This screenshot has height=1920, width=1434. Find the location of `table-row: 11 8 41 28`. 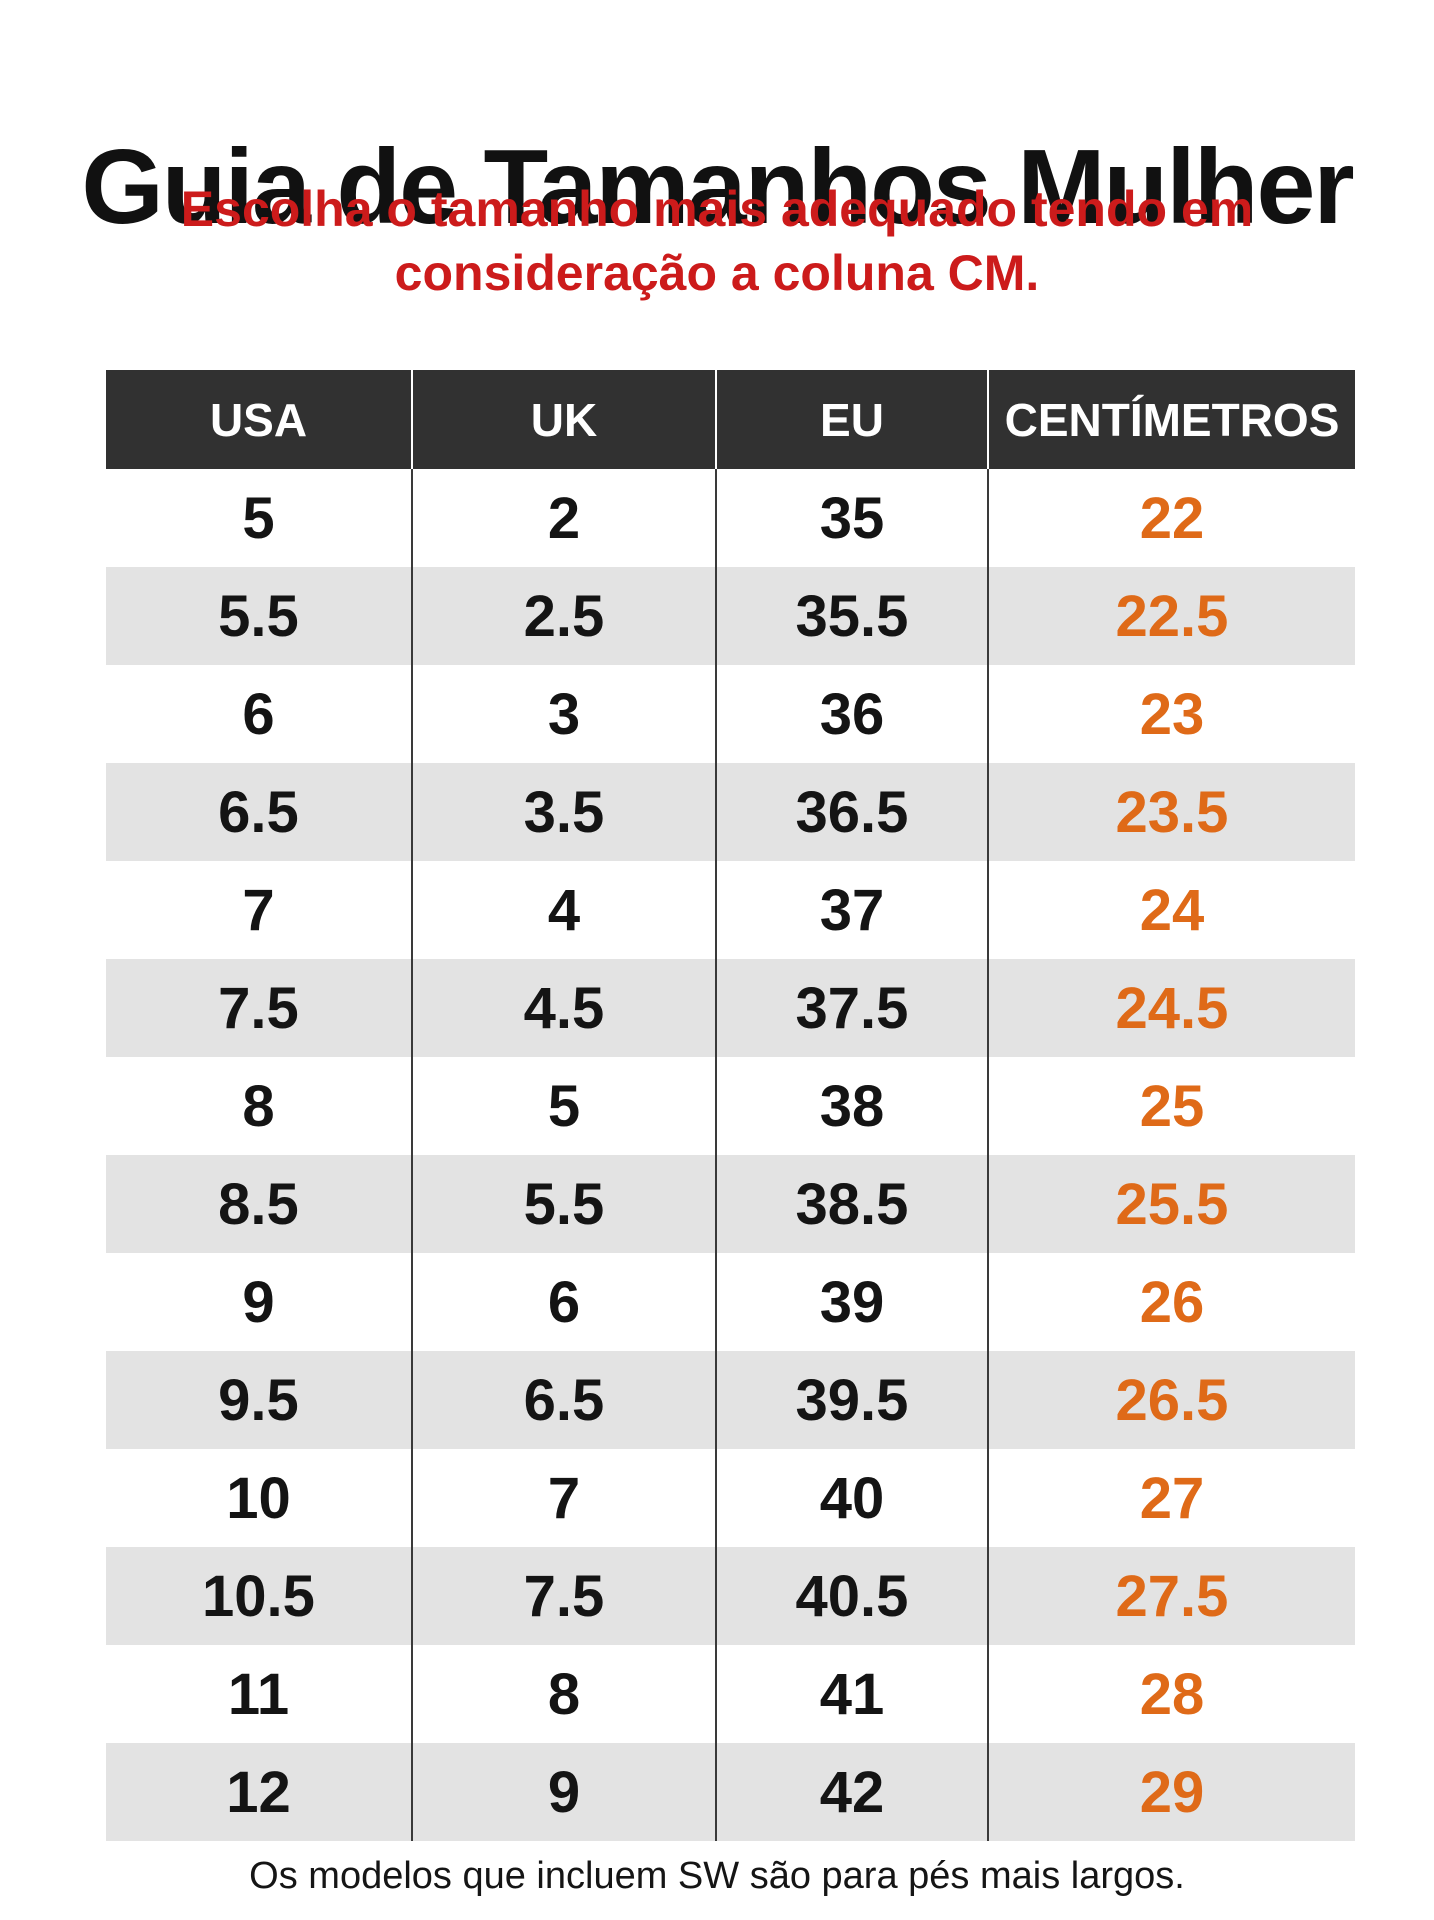

table-row: 11 8 41 28 is located at coordinates (730, 1694).